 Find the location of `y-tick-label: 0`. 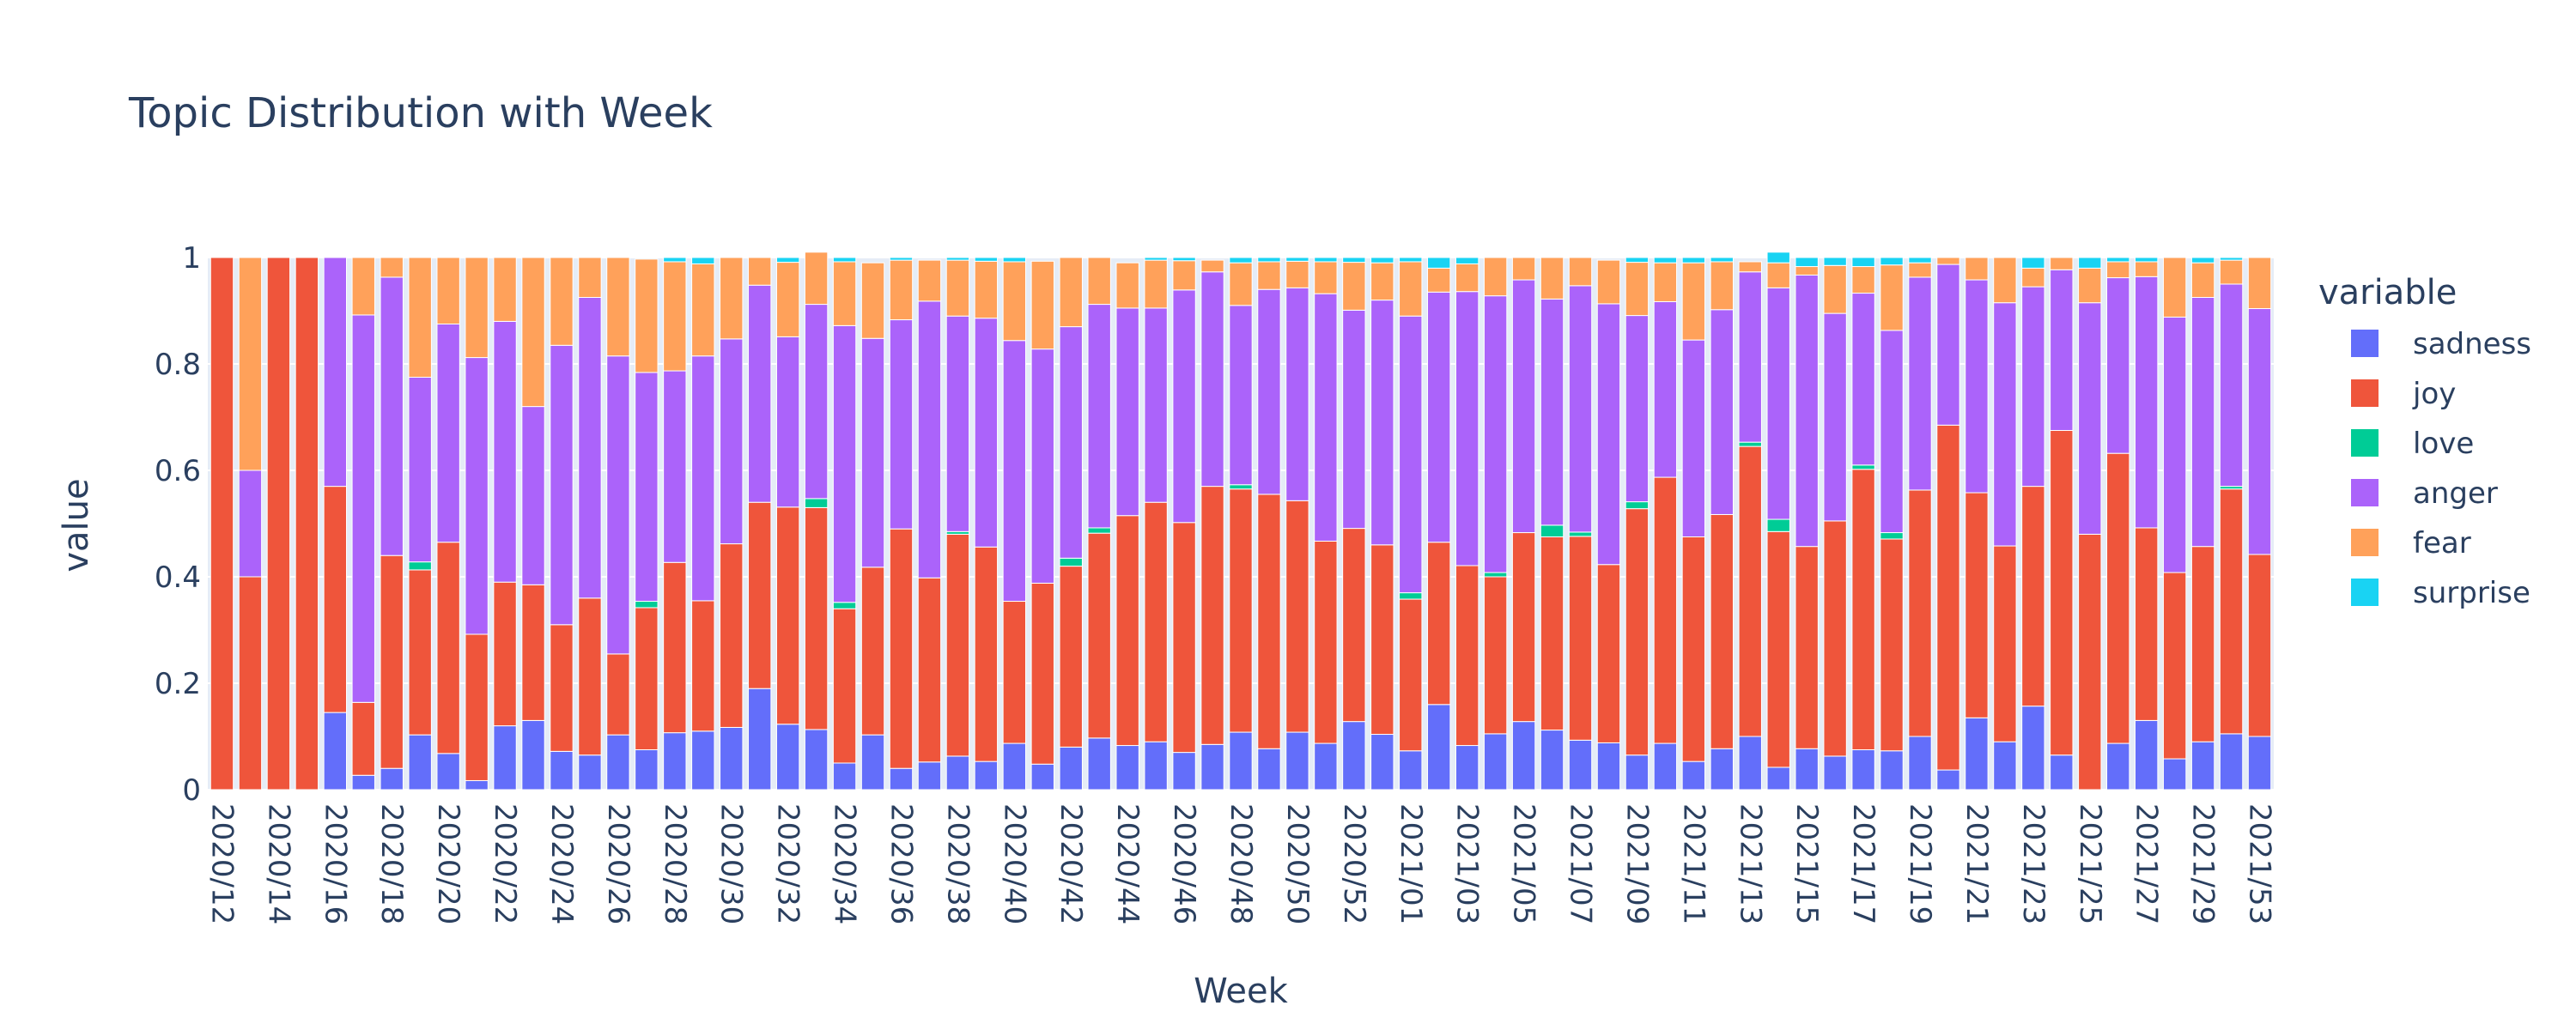

y-tick-label: 0 is located at coordinates (191, 790).